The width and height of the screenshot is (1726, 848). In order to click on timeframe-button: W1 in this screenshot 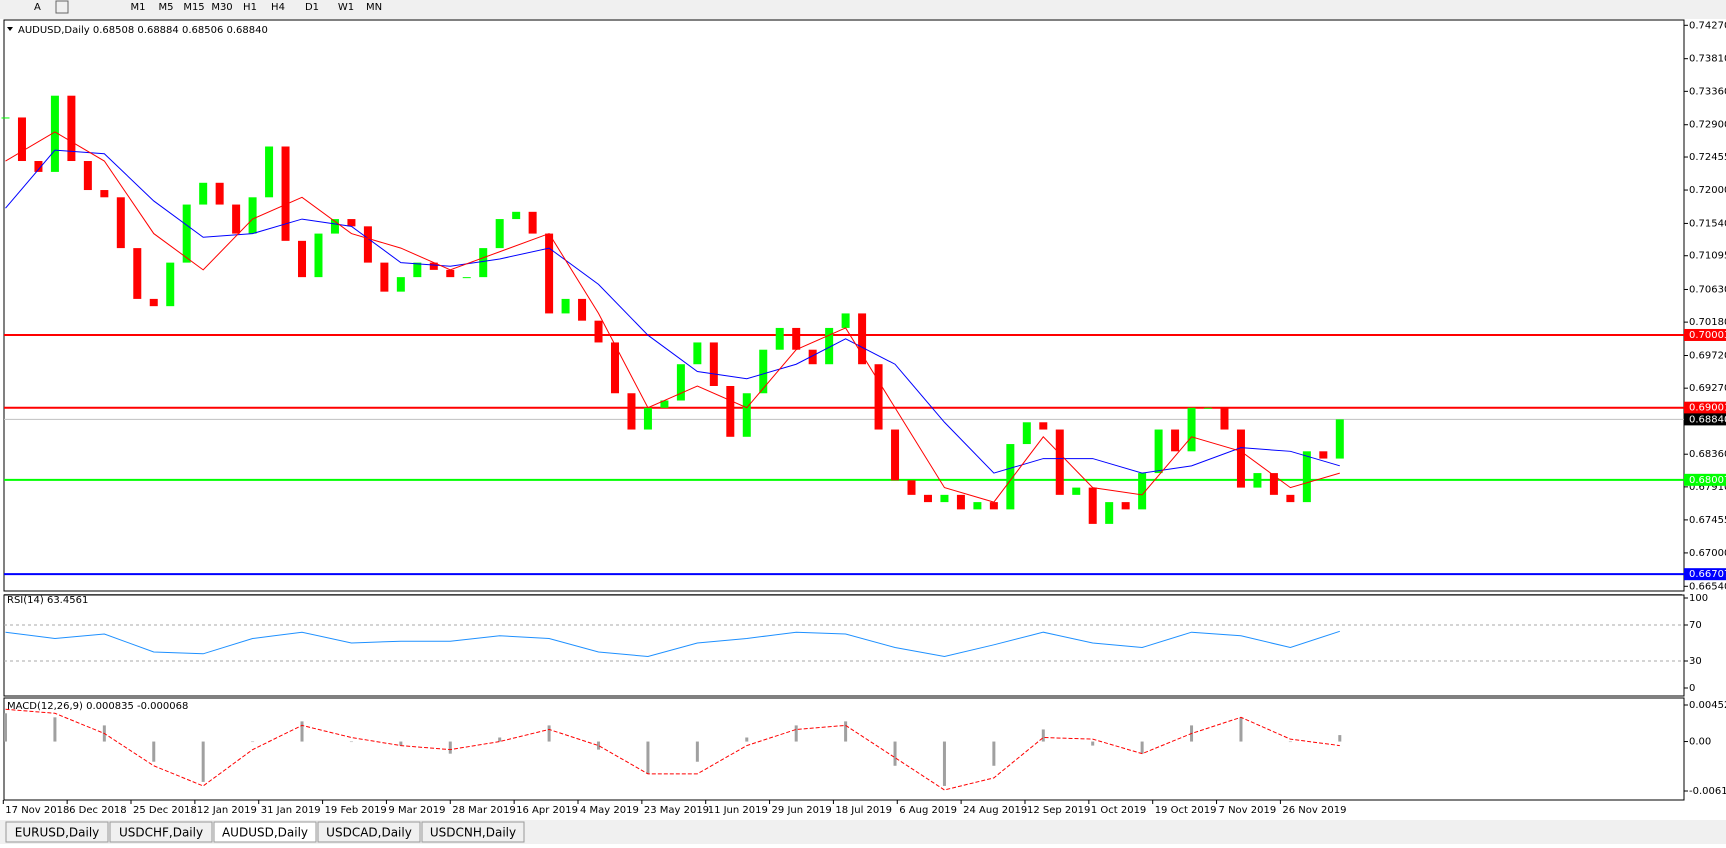, I will do `click(346, 7)`.